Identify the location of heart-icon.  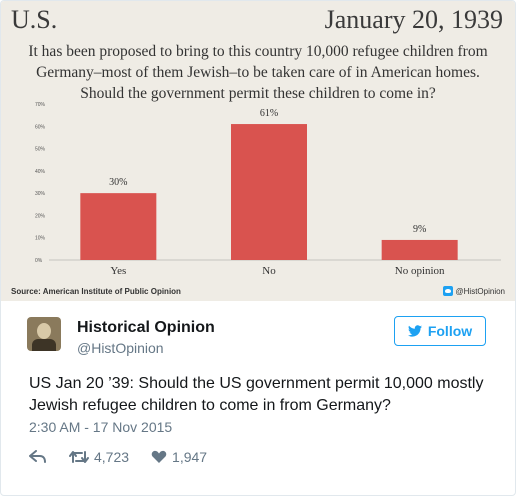
(159, 456).